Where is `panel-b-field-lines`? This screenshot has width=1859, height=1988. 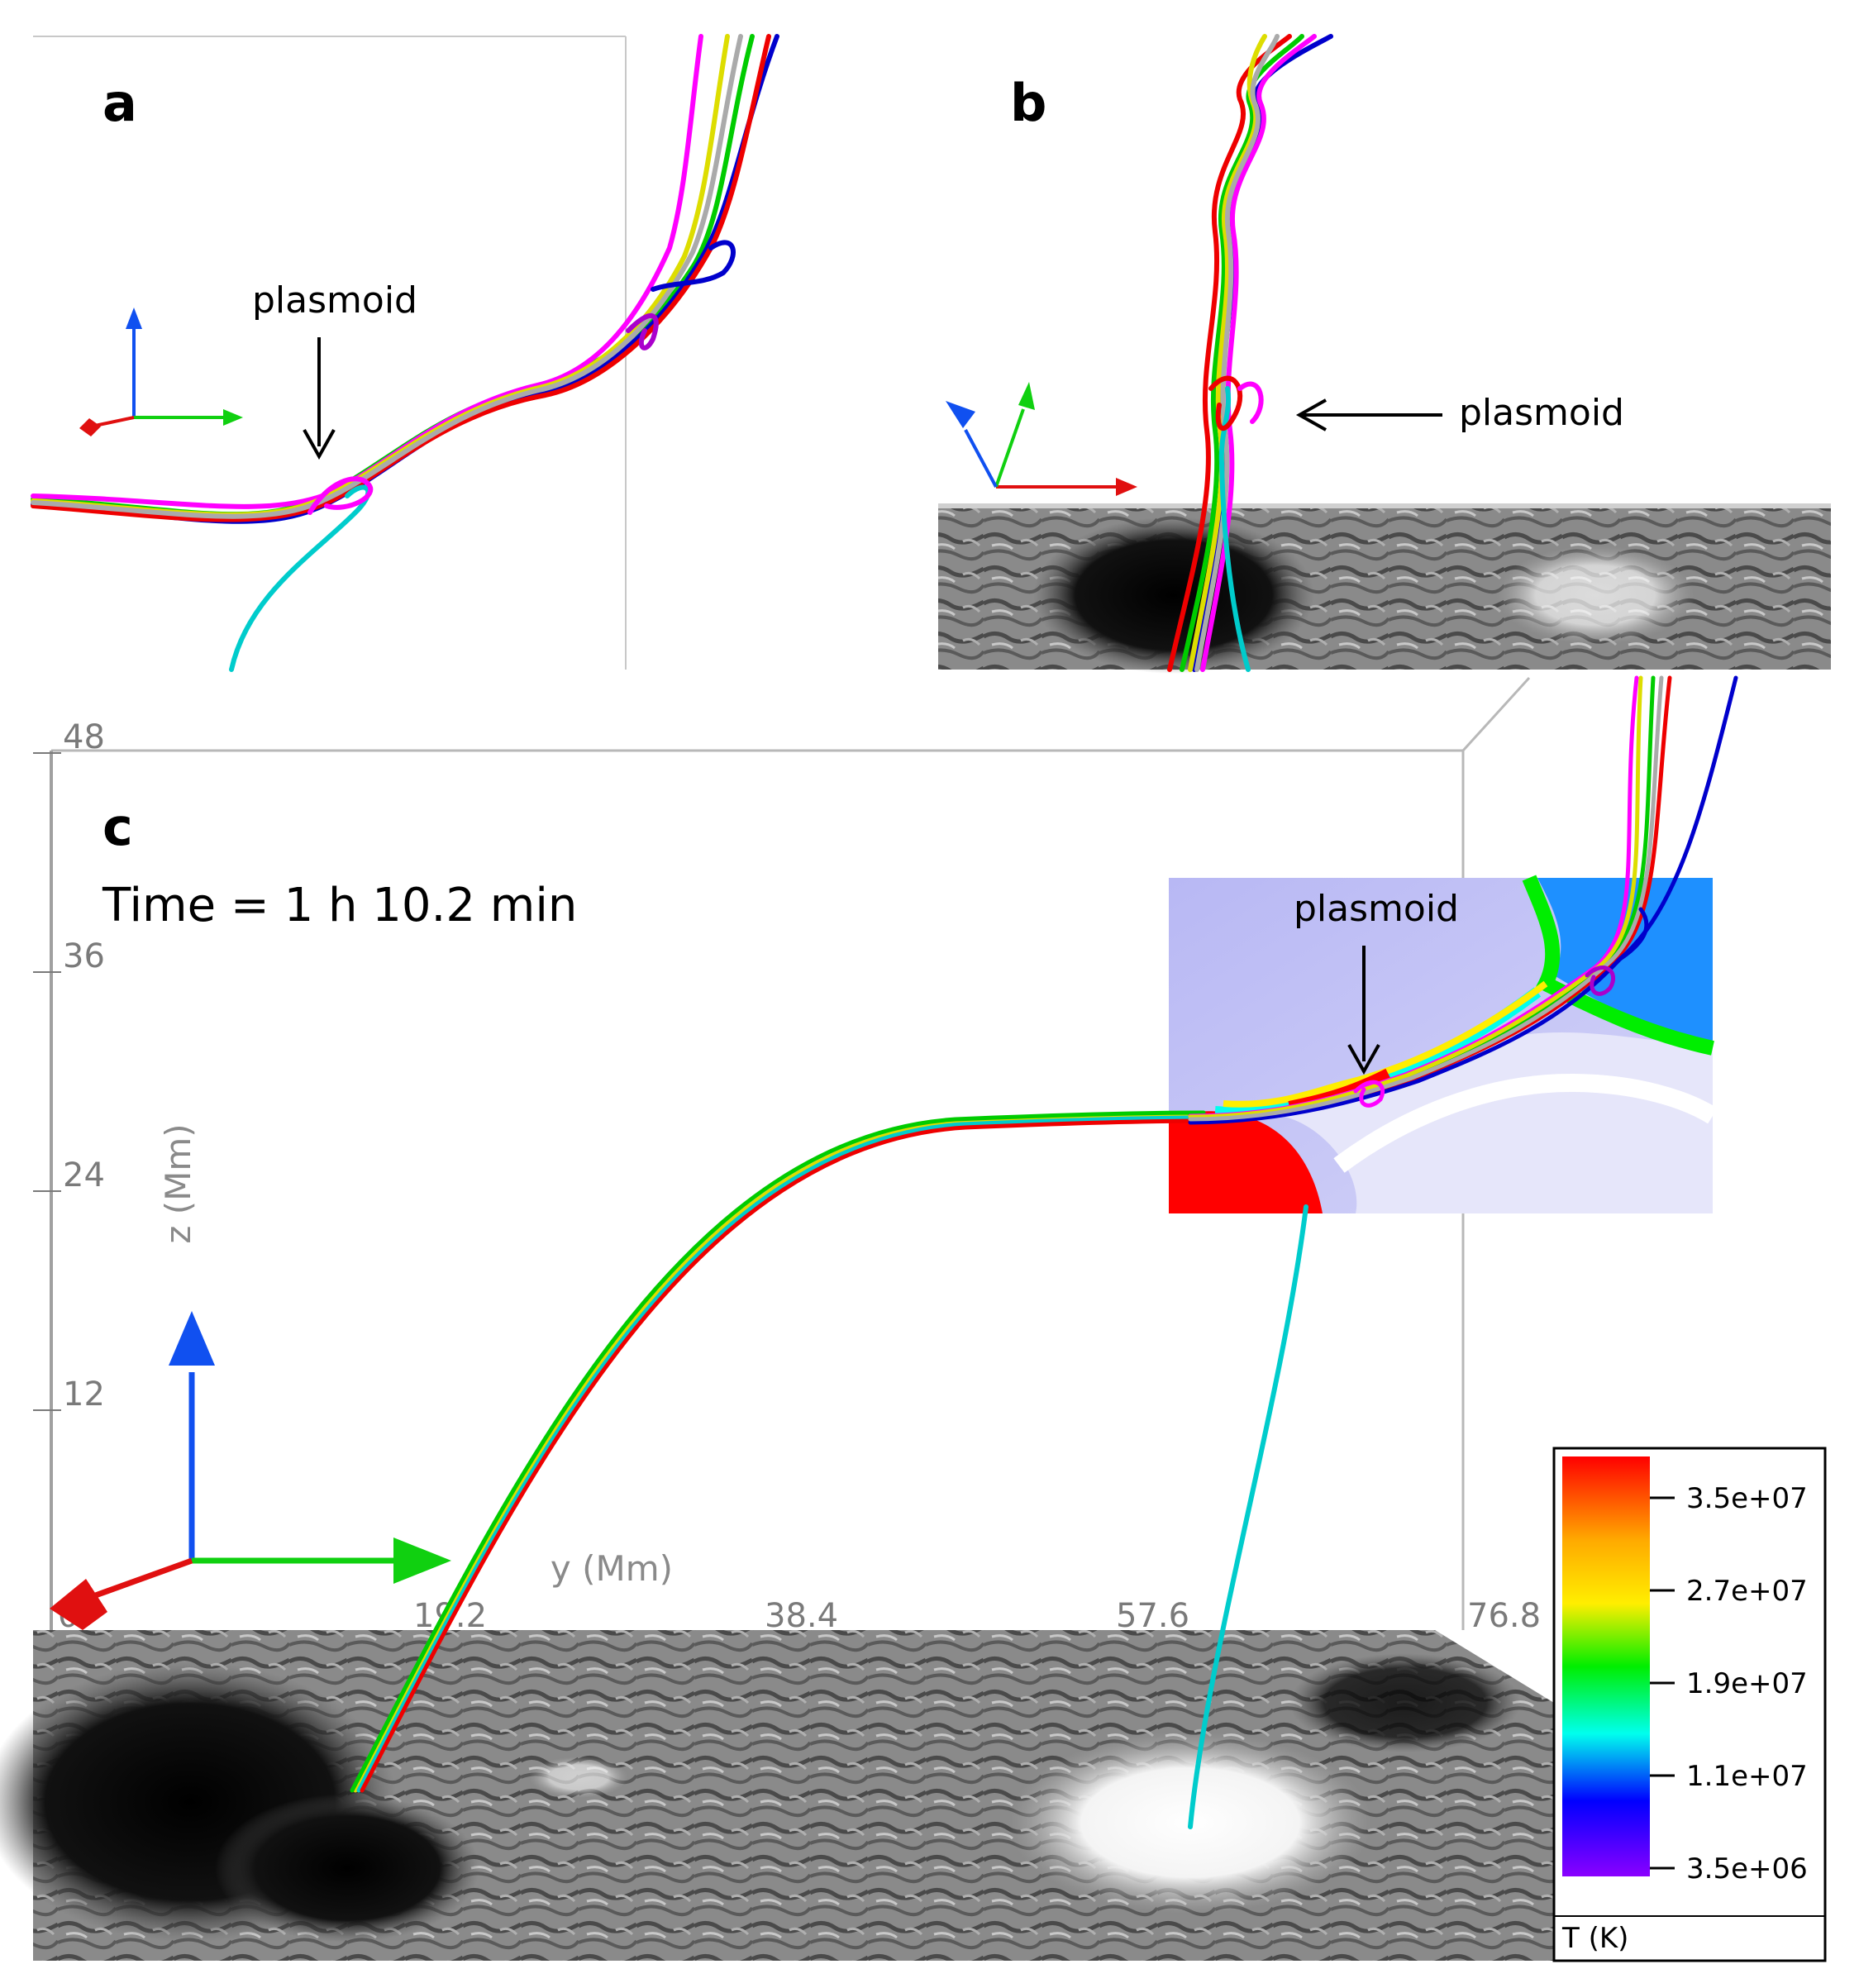
panel-b-field-lines is located at coordinates (1250, 353).